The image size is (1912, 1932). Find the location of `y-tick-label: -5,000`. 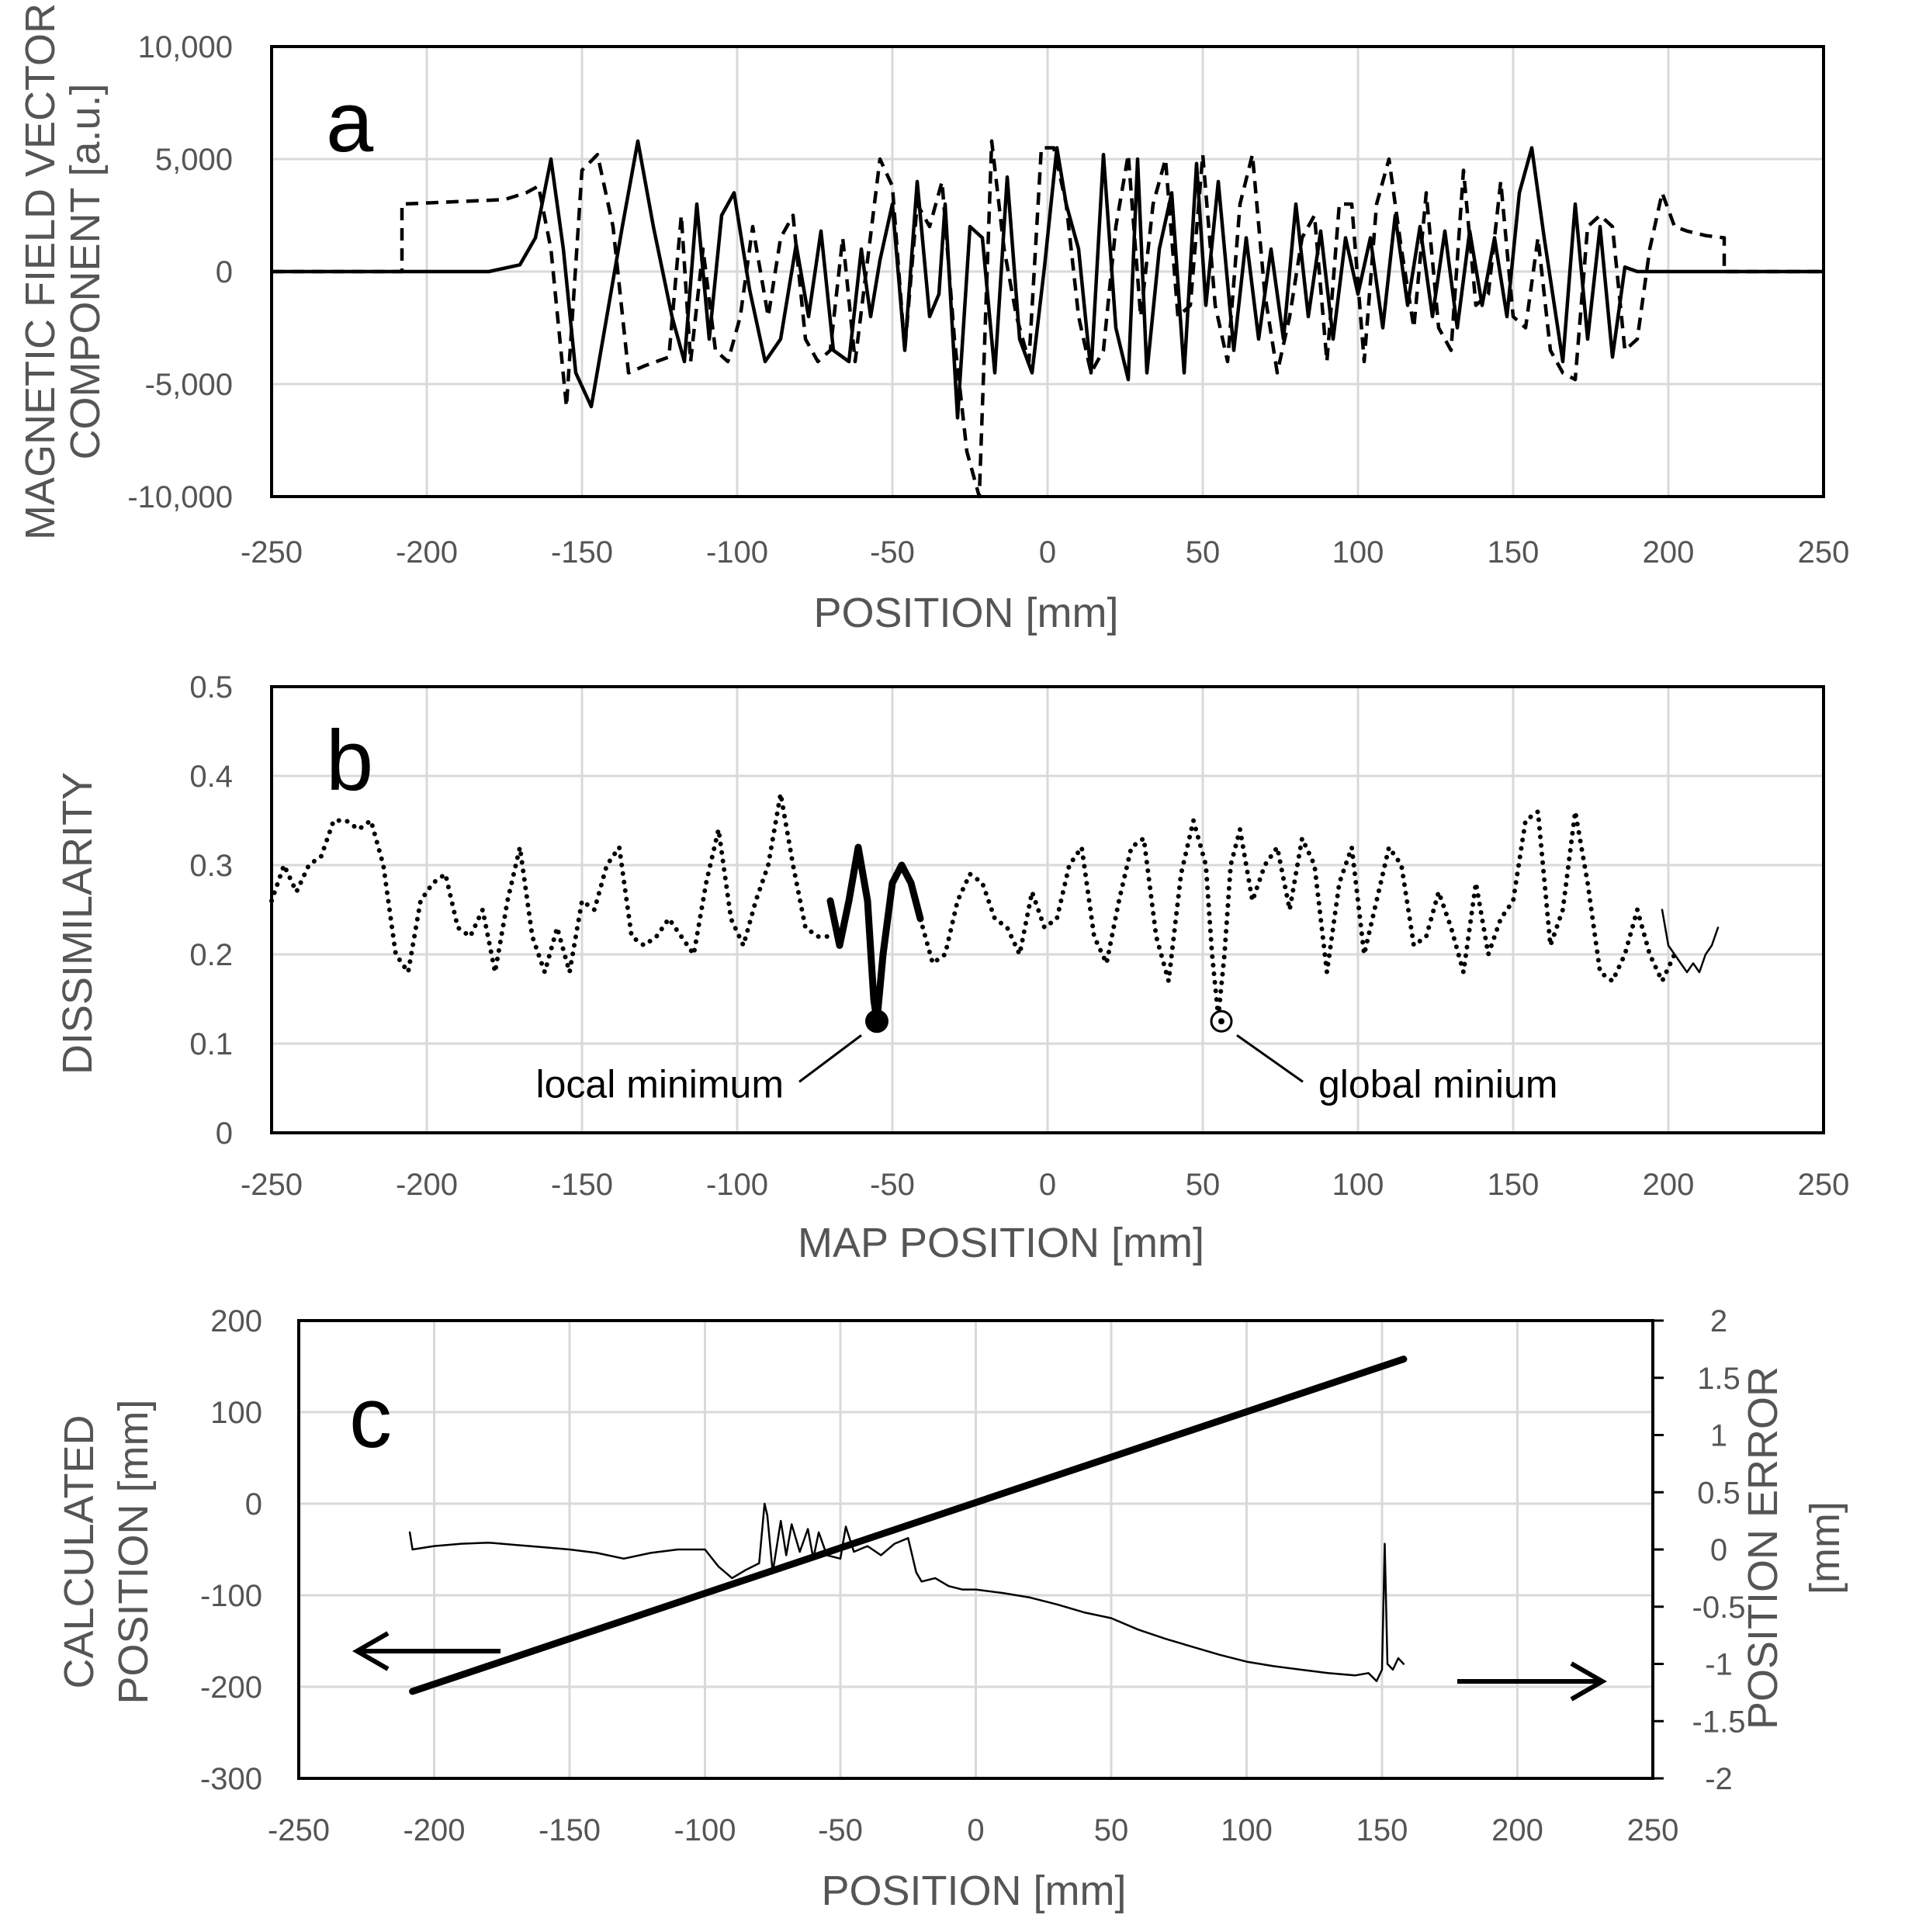

y-tick-label: -5,000 is located at coordinates (189, 385).